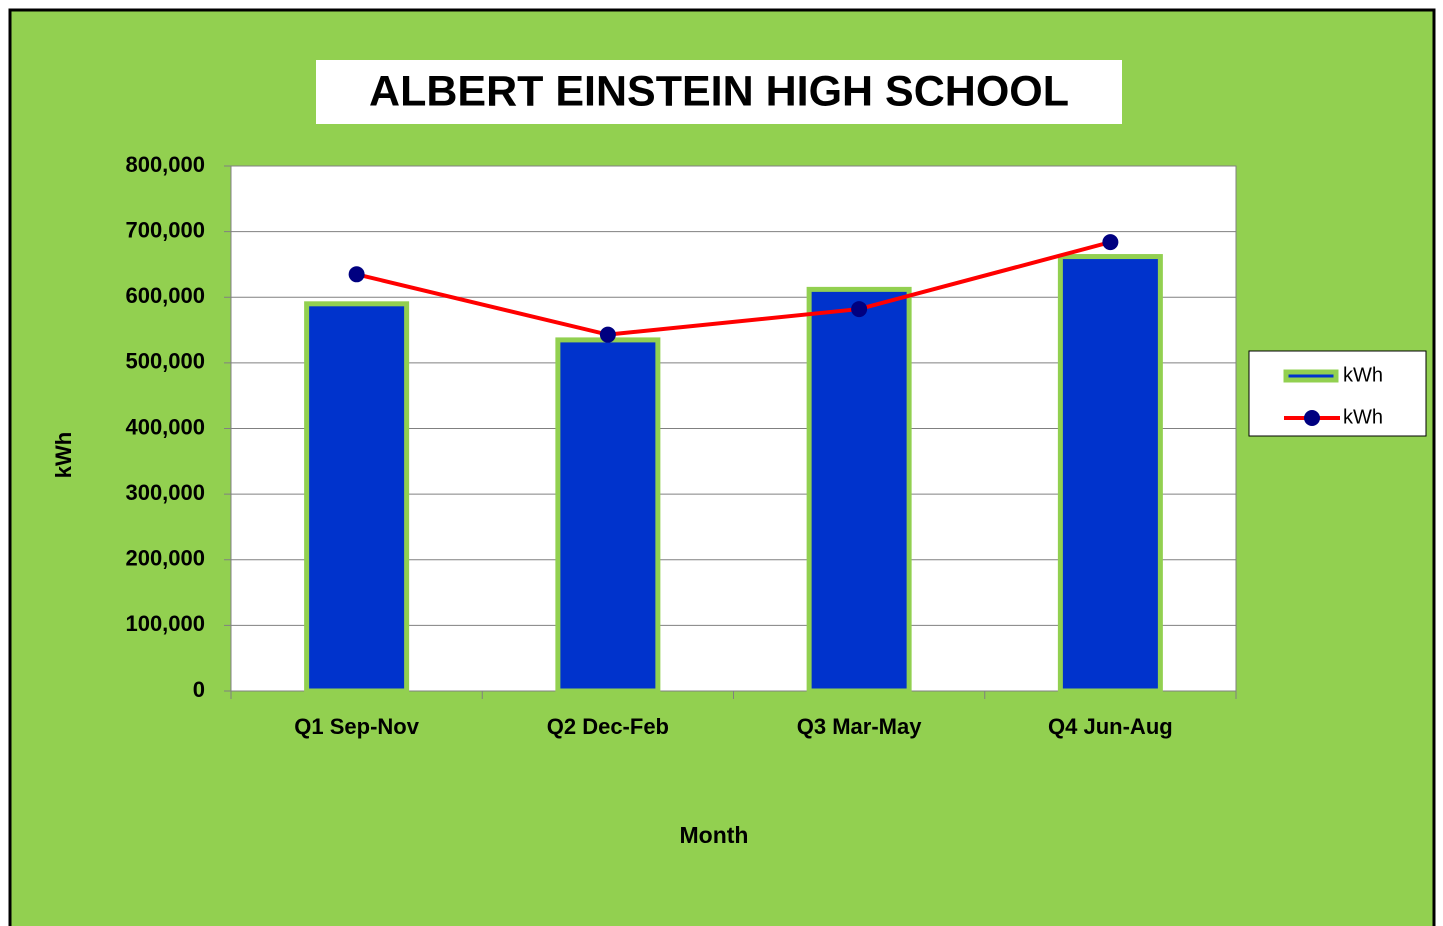  I want to click on y-tick-label: 200,000, so click(165, 558).